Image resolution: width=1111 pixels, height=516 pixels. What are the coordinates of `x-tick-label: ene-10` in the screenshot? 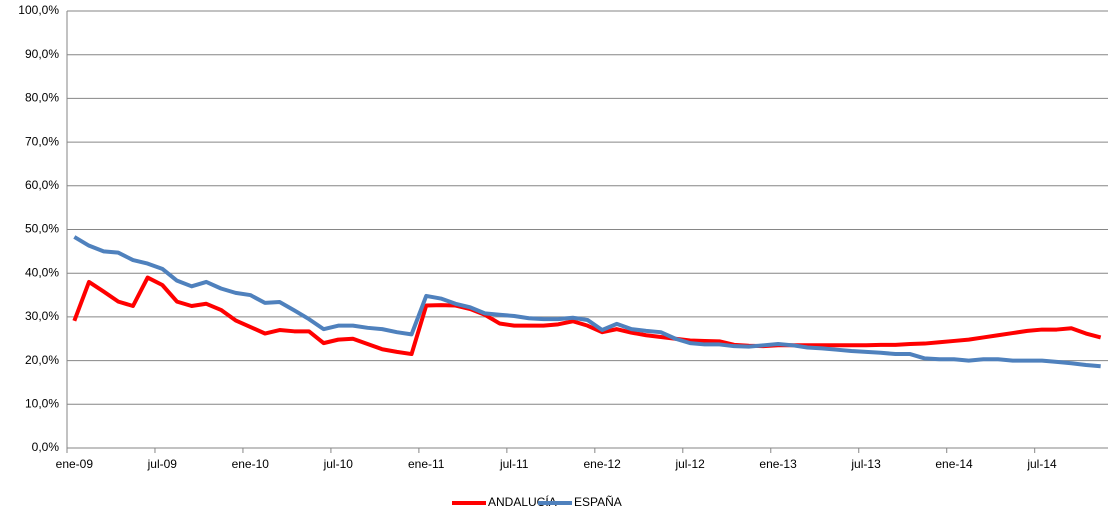 It's located at (251, 464).